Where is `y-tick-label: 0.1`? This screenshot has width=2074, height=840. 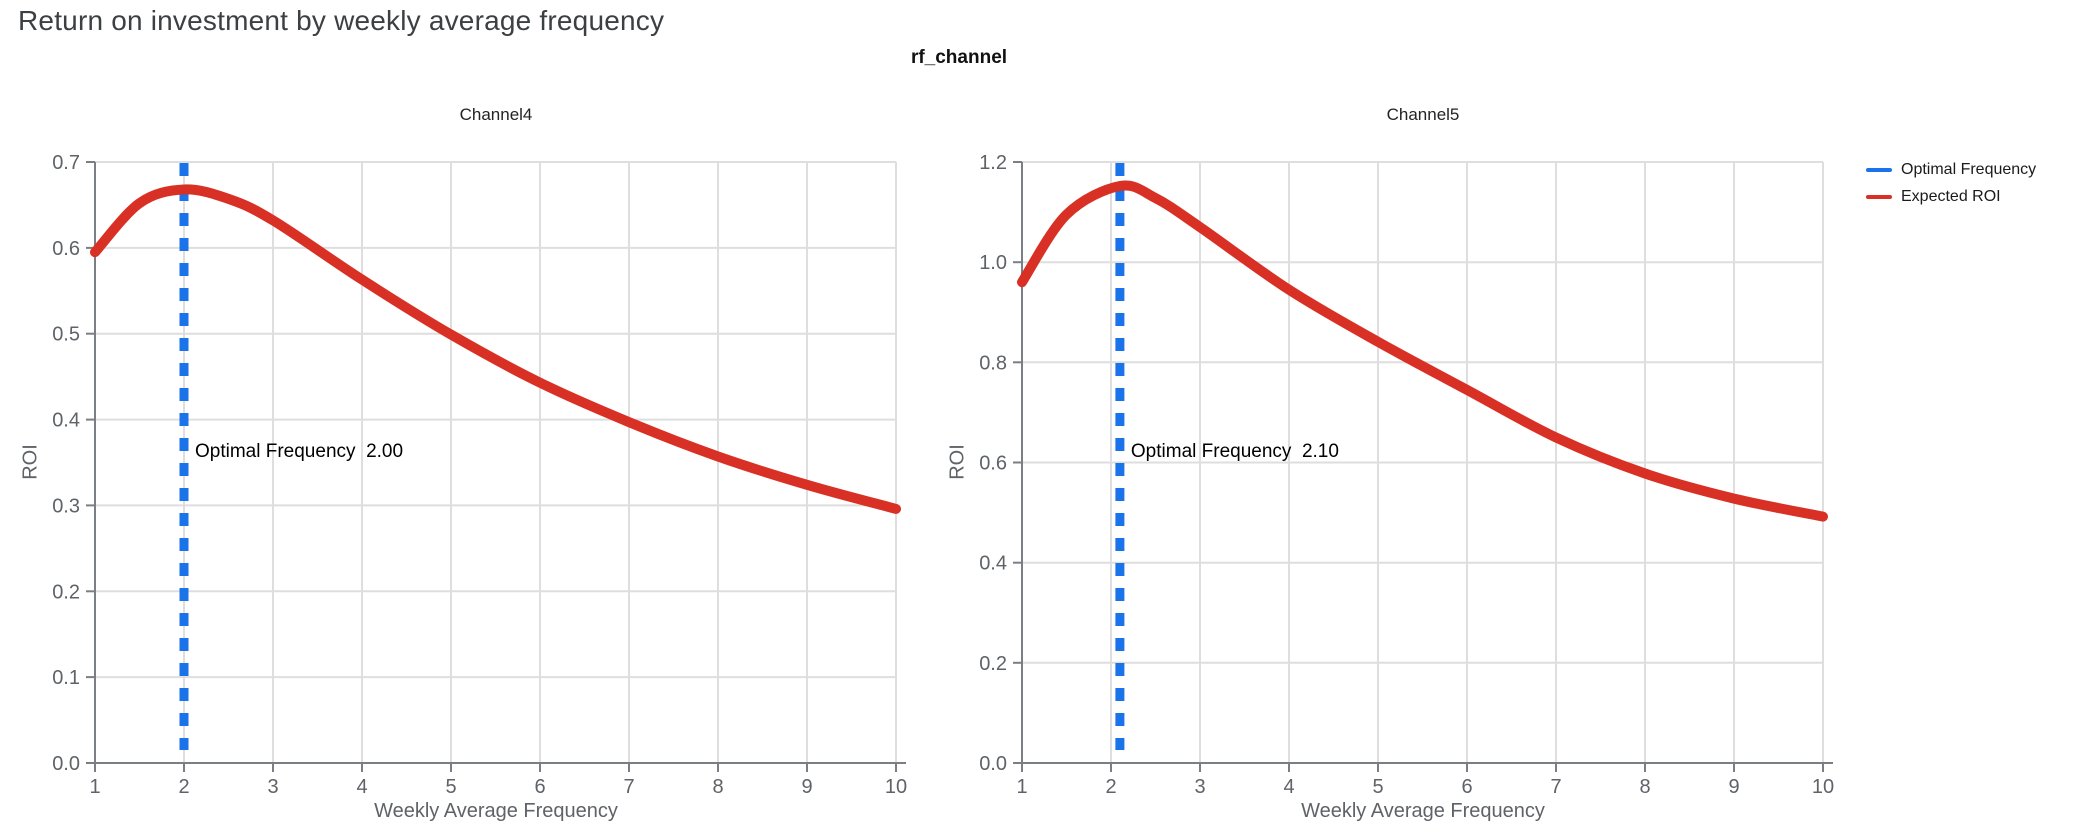 y-tick-label: 0.1 is located at coordinates (66, 678).